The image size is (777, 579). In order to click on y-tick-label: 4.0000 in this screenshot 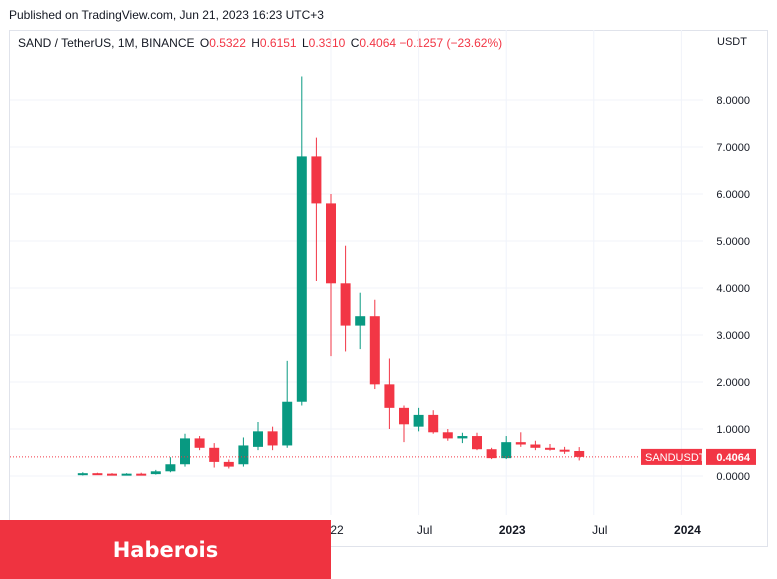, I will do `click(733, 289)`.